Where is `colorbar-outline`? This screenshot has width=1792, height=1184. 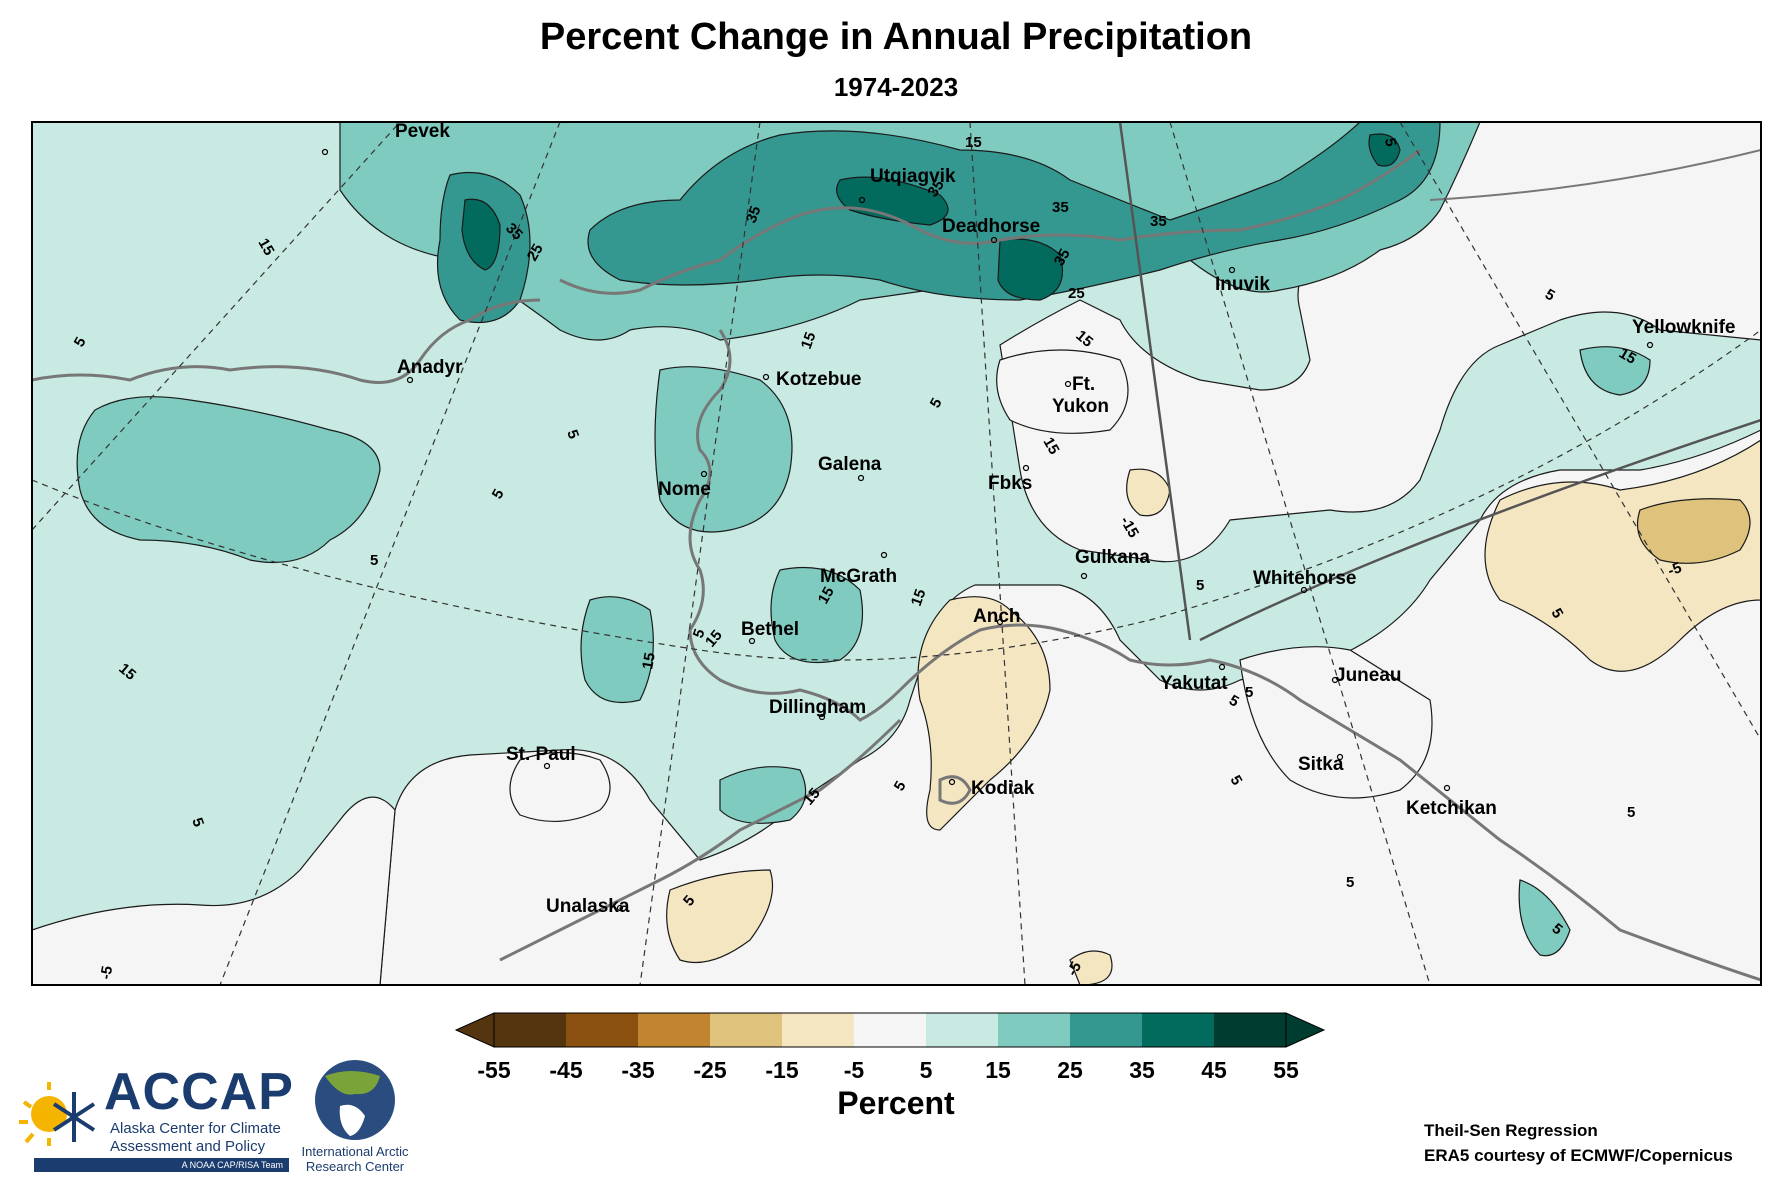
colorbar-outline is located at coordinates (890, 1030).